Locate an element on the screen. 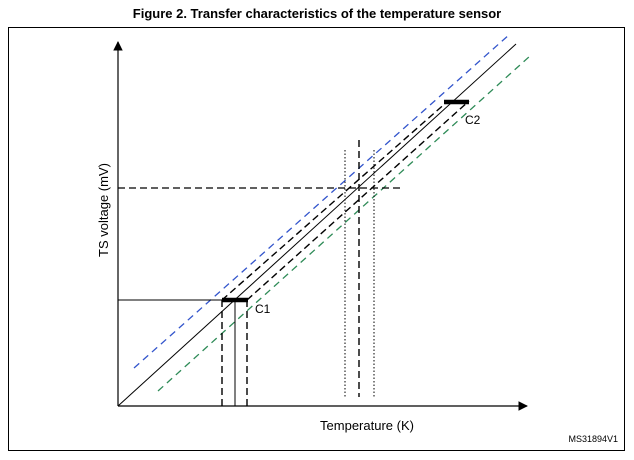  figure-id-code: MS31894V1 is located at coordinates (593, 439).